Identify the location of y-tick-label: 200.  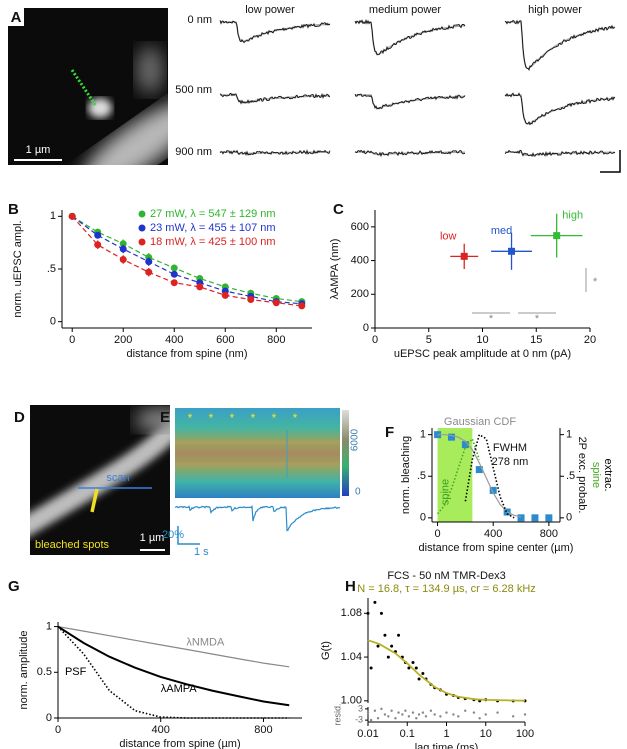
(360, 294).